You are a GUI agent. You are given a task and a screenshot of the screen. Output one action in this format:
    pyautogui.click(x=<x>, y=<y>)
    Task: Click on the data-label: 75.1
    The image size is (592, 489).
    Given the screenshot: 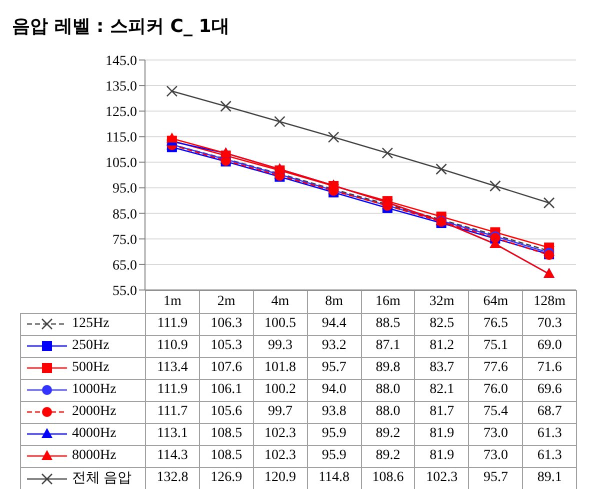 What is the action you would take?
    pyautogui.click(x=495, y=346)
    